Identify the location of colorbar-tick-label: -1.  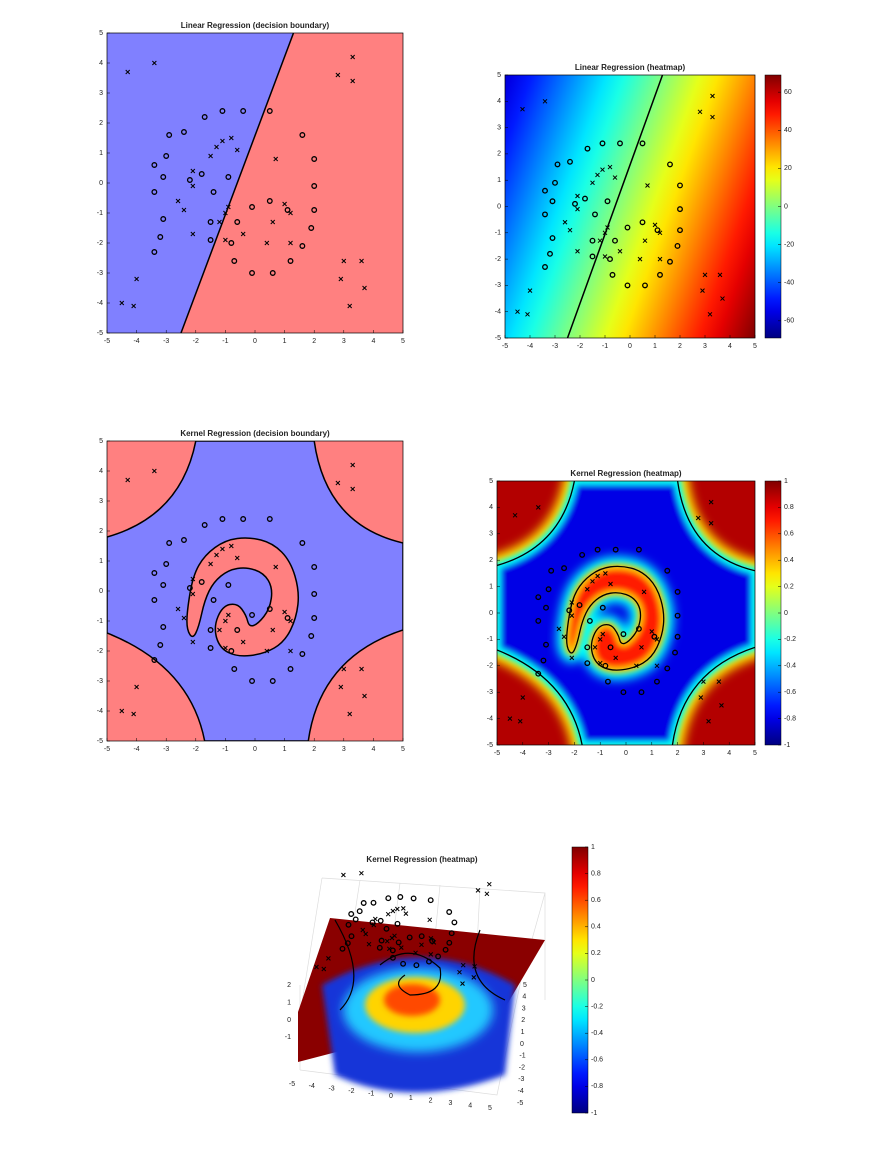
(787, 745).